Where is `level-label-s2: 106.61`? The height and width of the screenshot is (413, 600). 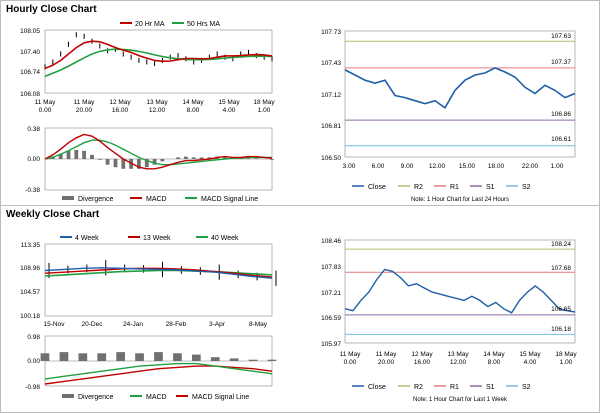
level-label-s2: 106.61 is located at coordinates (561, 139).